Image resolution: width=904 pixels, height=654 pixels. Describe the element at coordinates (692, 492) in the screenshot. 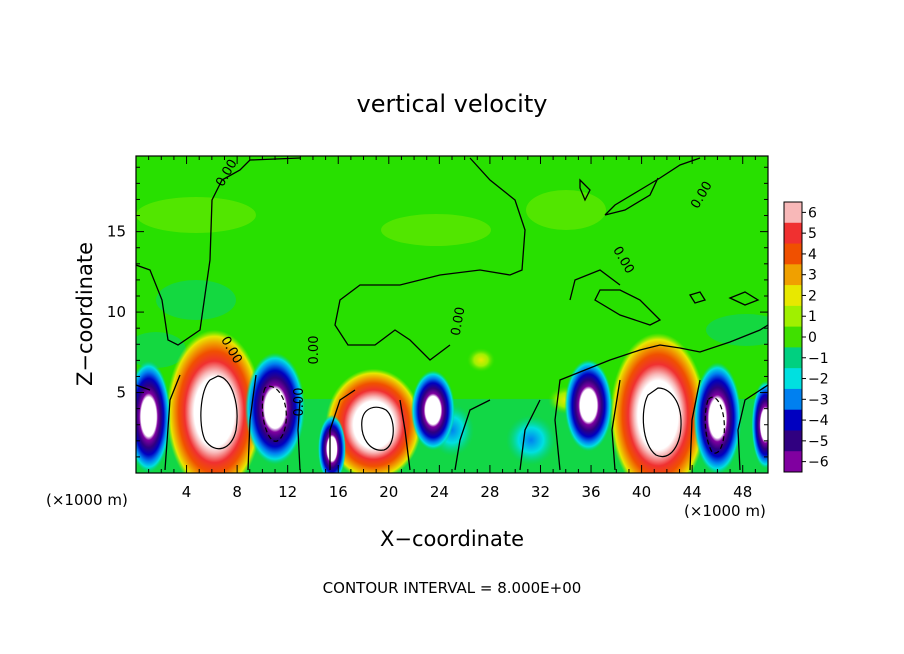

I see `x-tick-label: 44` at that location.